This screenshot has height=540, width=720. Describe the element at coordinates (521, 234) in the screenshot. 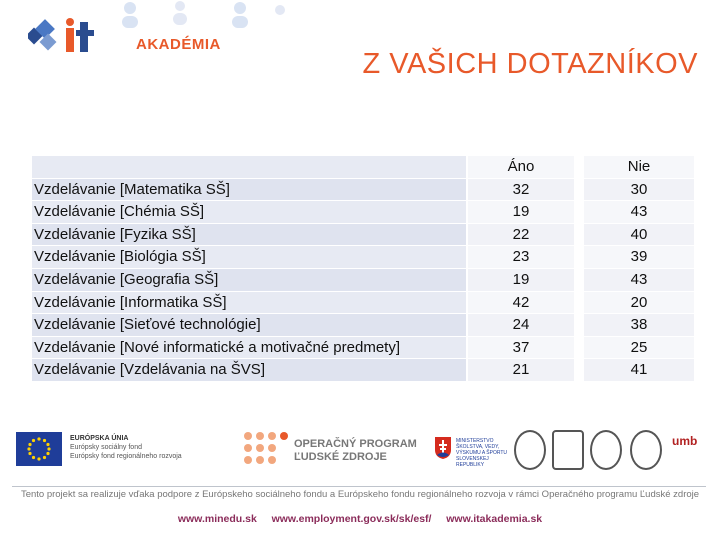

I see `row-ano: 22` at that location.